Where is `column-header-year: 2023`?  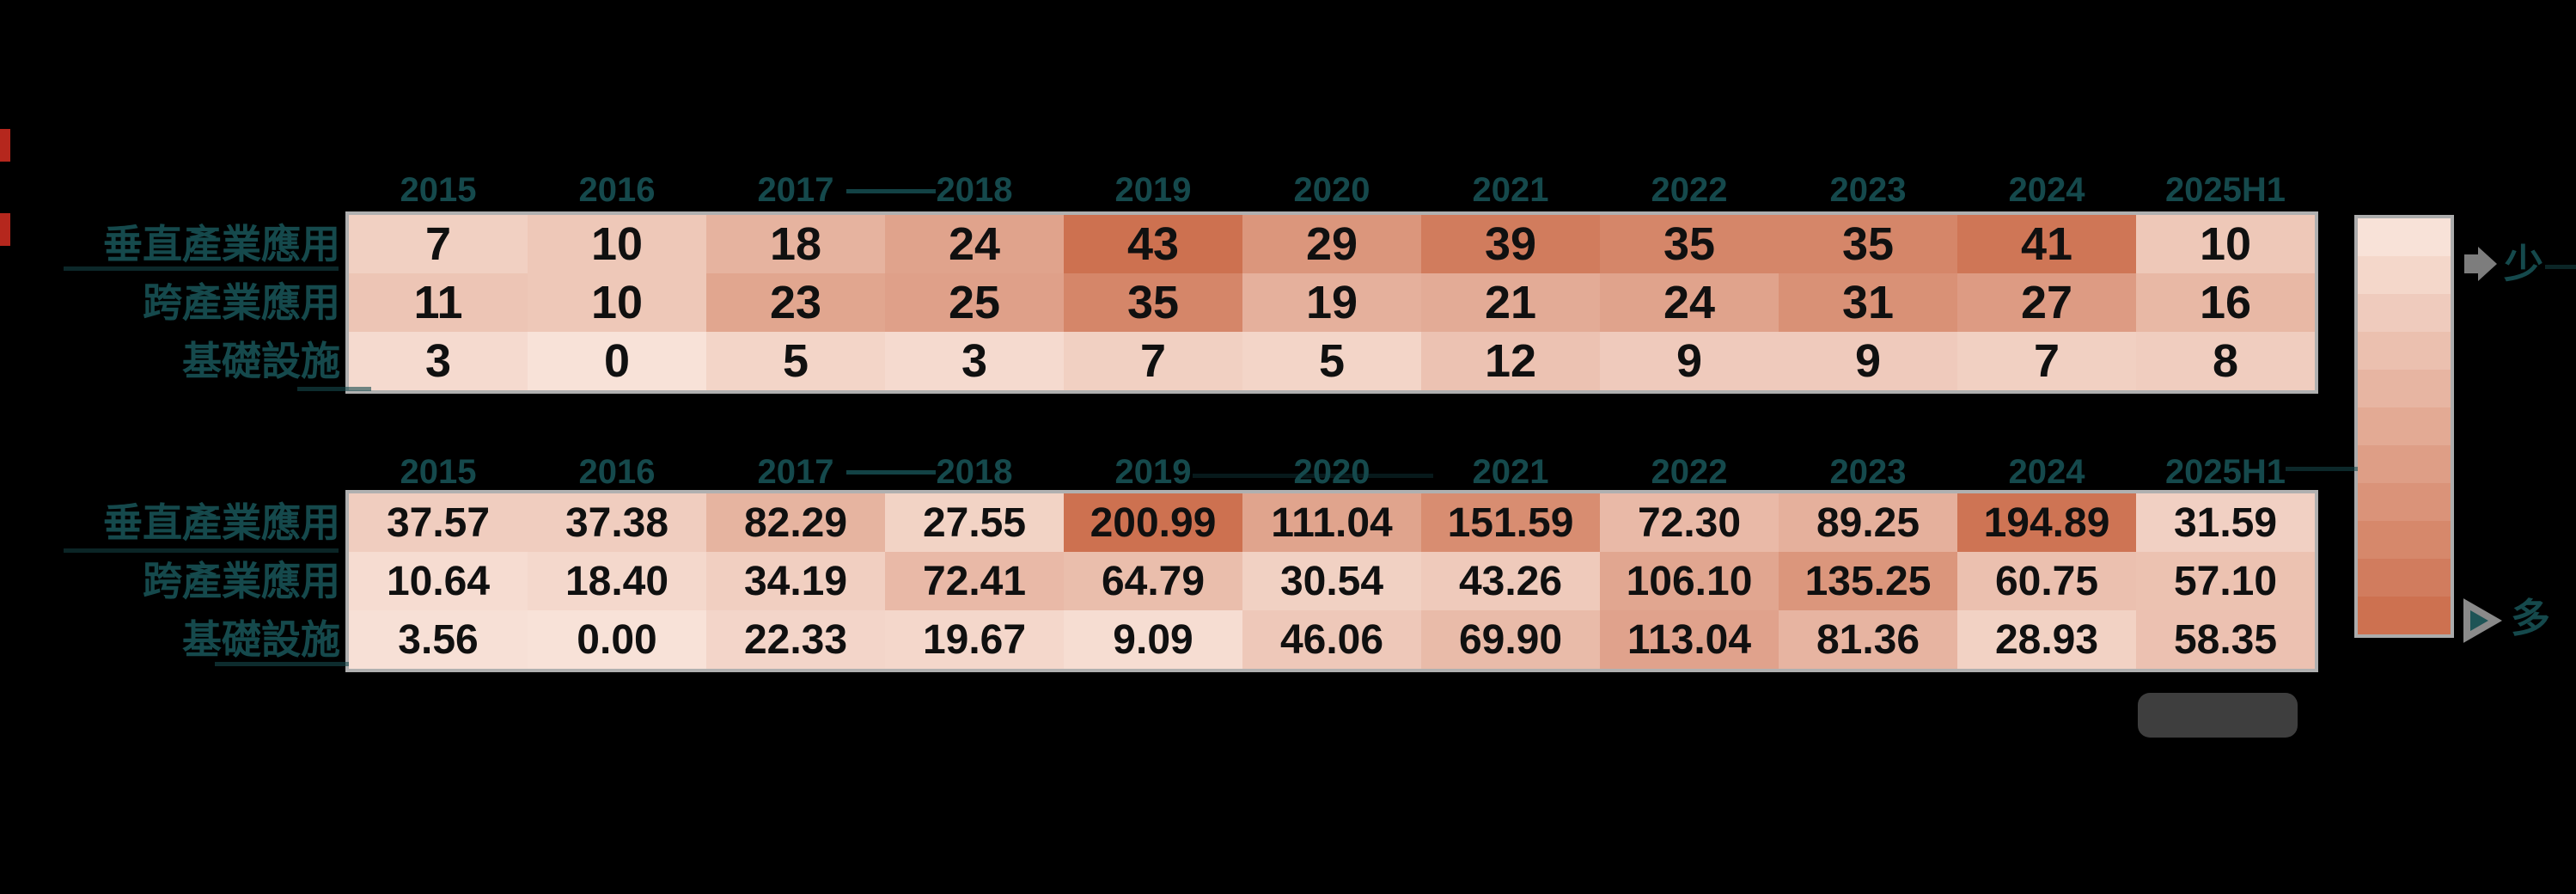 column-header-year: 2023 is located at coordinates (1868, 472).